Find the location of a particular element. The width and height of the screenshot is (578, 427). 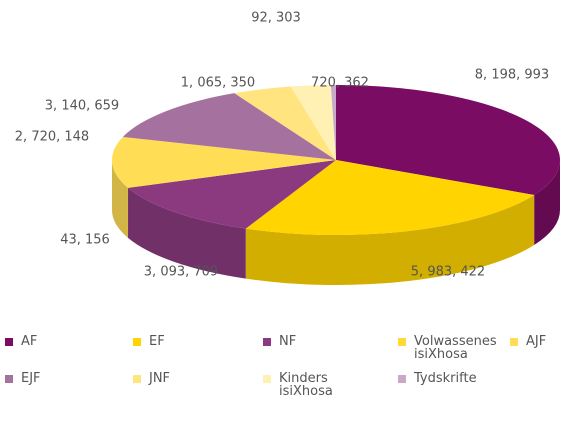

legend-label: EJF is located at coordinates (31, 378).